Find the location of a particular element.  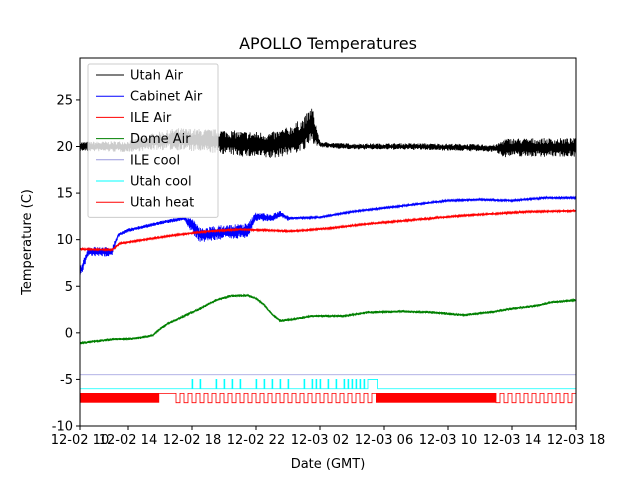

legend-label: ILE cool is located at coordinates (155, 160).